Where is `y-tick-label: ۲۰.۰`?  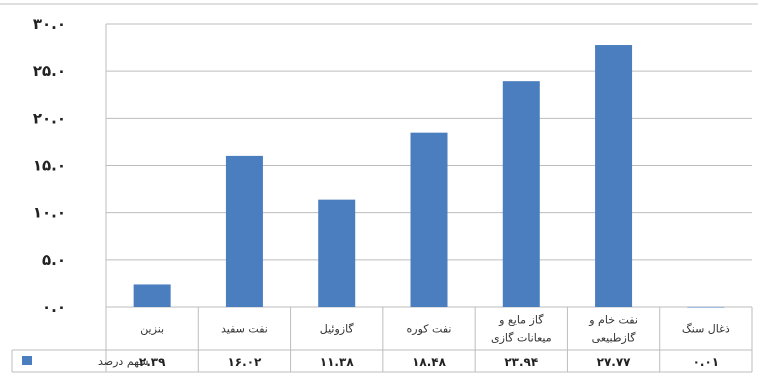 y-tick-label: ۲۰.۰ is located at coordinates (49, 118).